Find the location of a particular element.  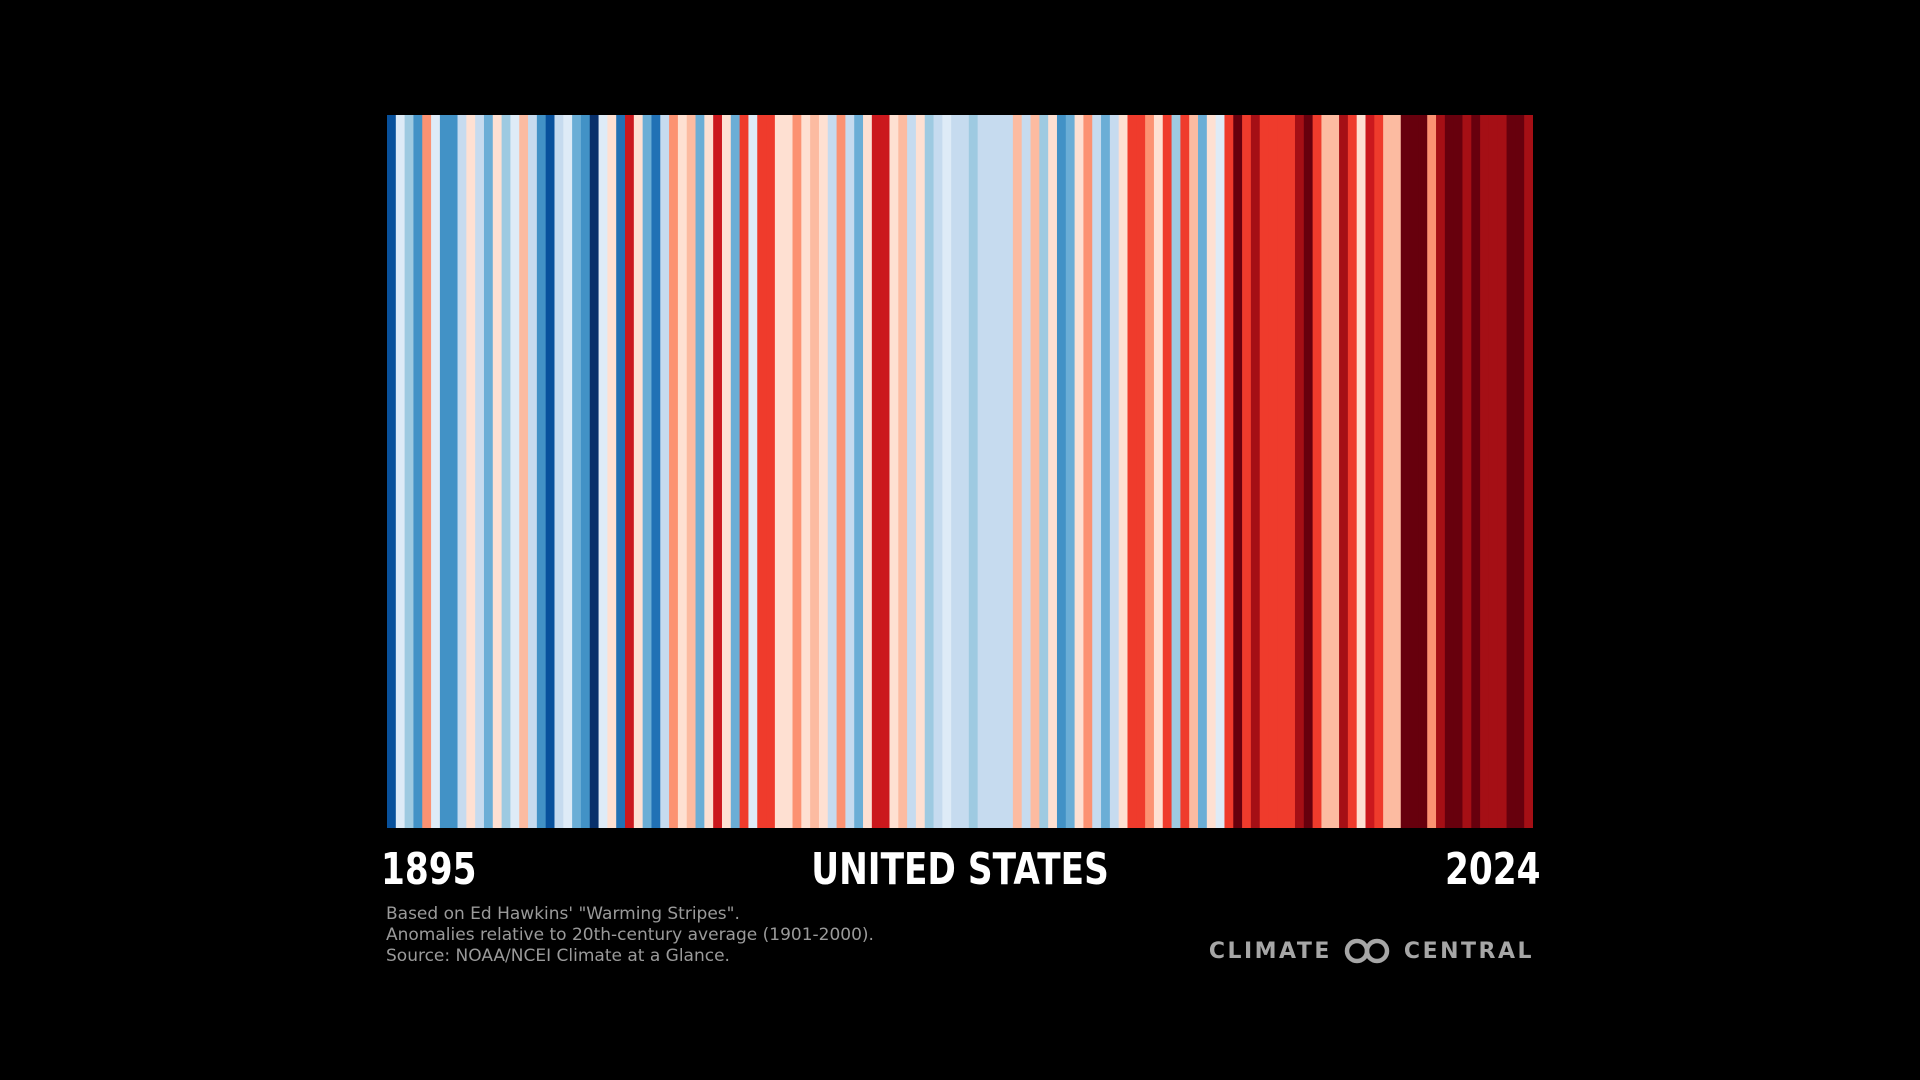

stripe-2019 is located at coordinates (1485, 471).